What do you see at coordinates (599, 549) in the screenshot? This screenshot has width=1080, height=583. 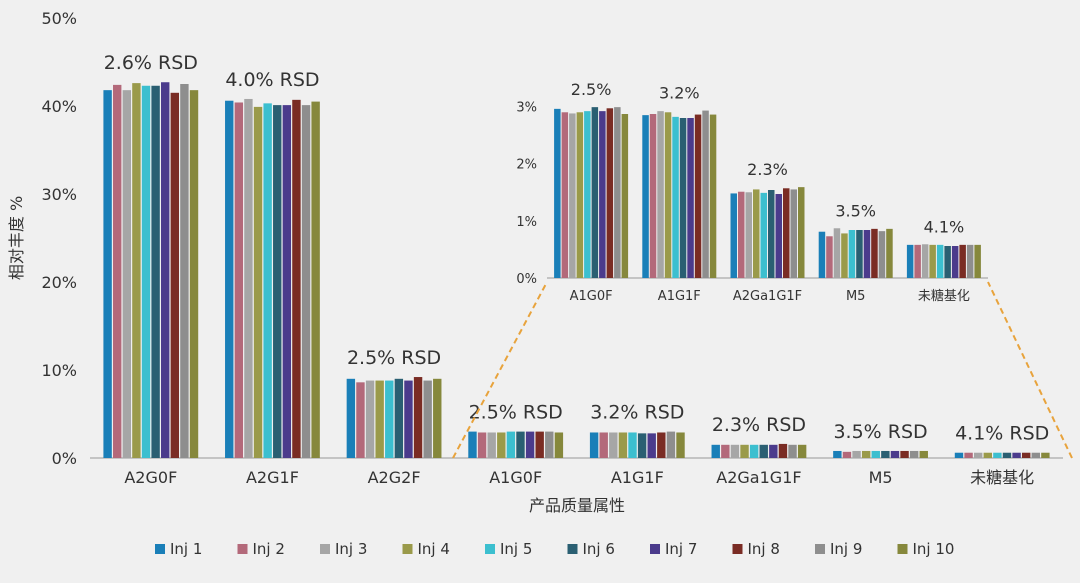 I see `legend-label: Inj 6` at bounding box center [599, 549].